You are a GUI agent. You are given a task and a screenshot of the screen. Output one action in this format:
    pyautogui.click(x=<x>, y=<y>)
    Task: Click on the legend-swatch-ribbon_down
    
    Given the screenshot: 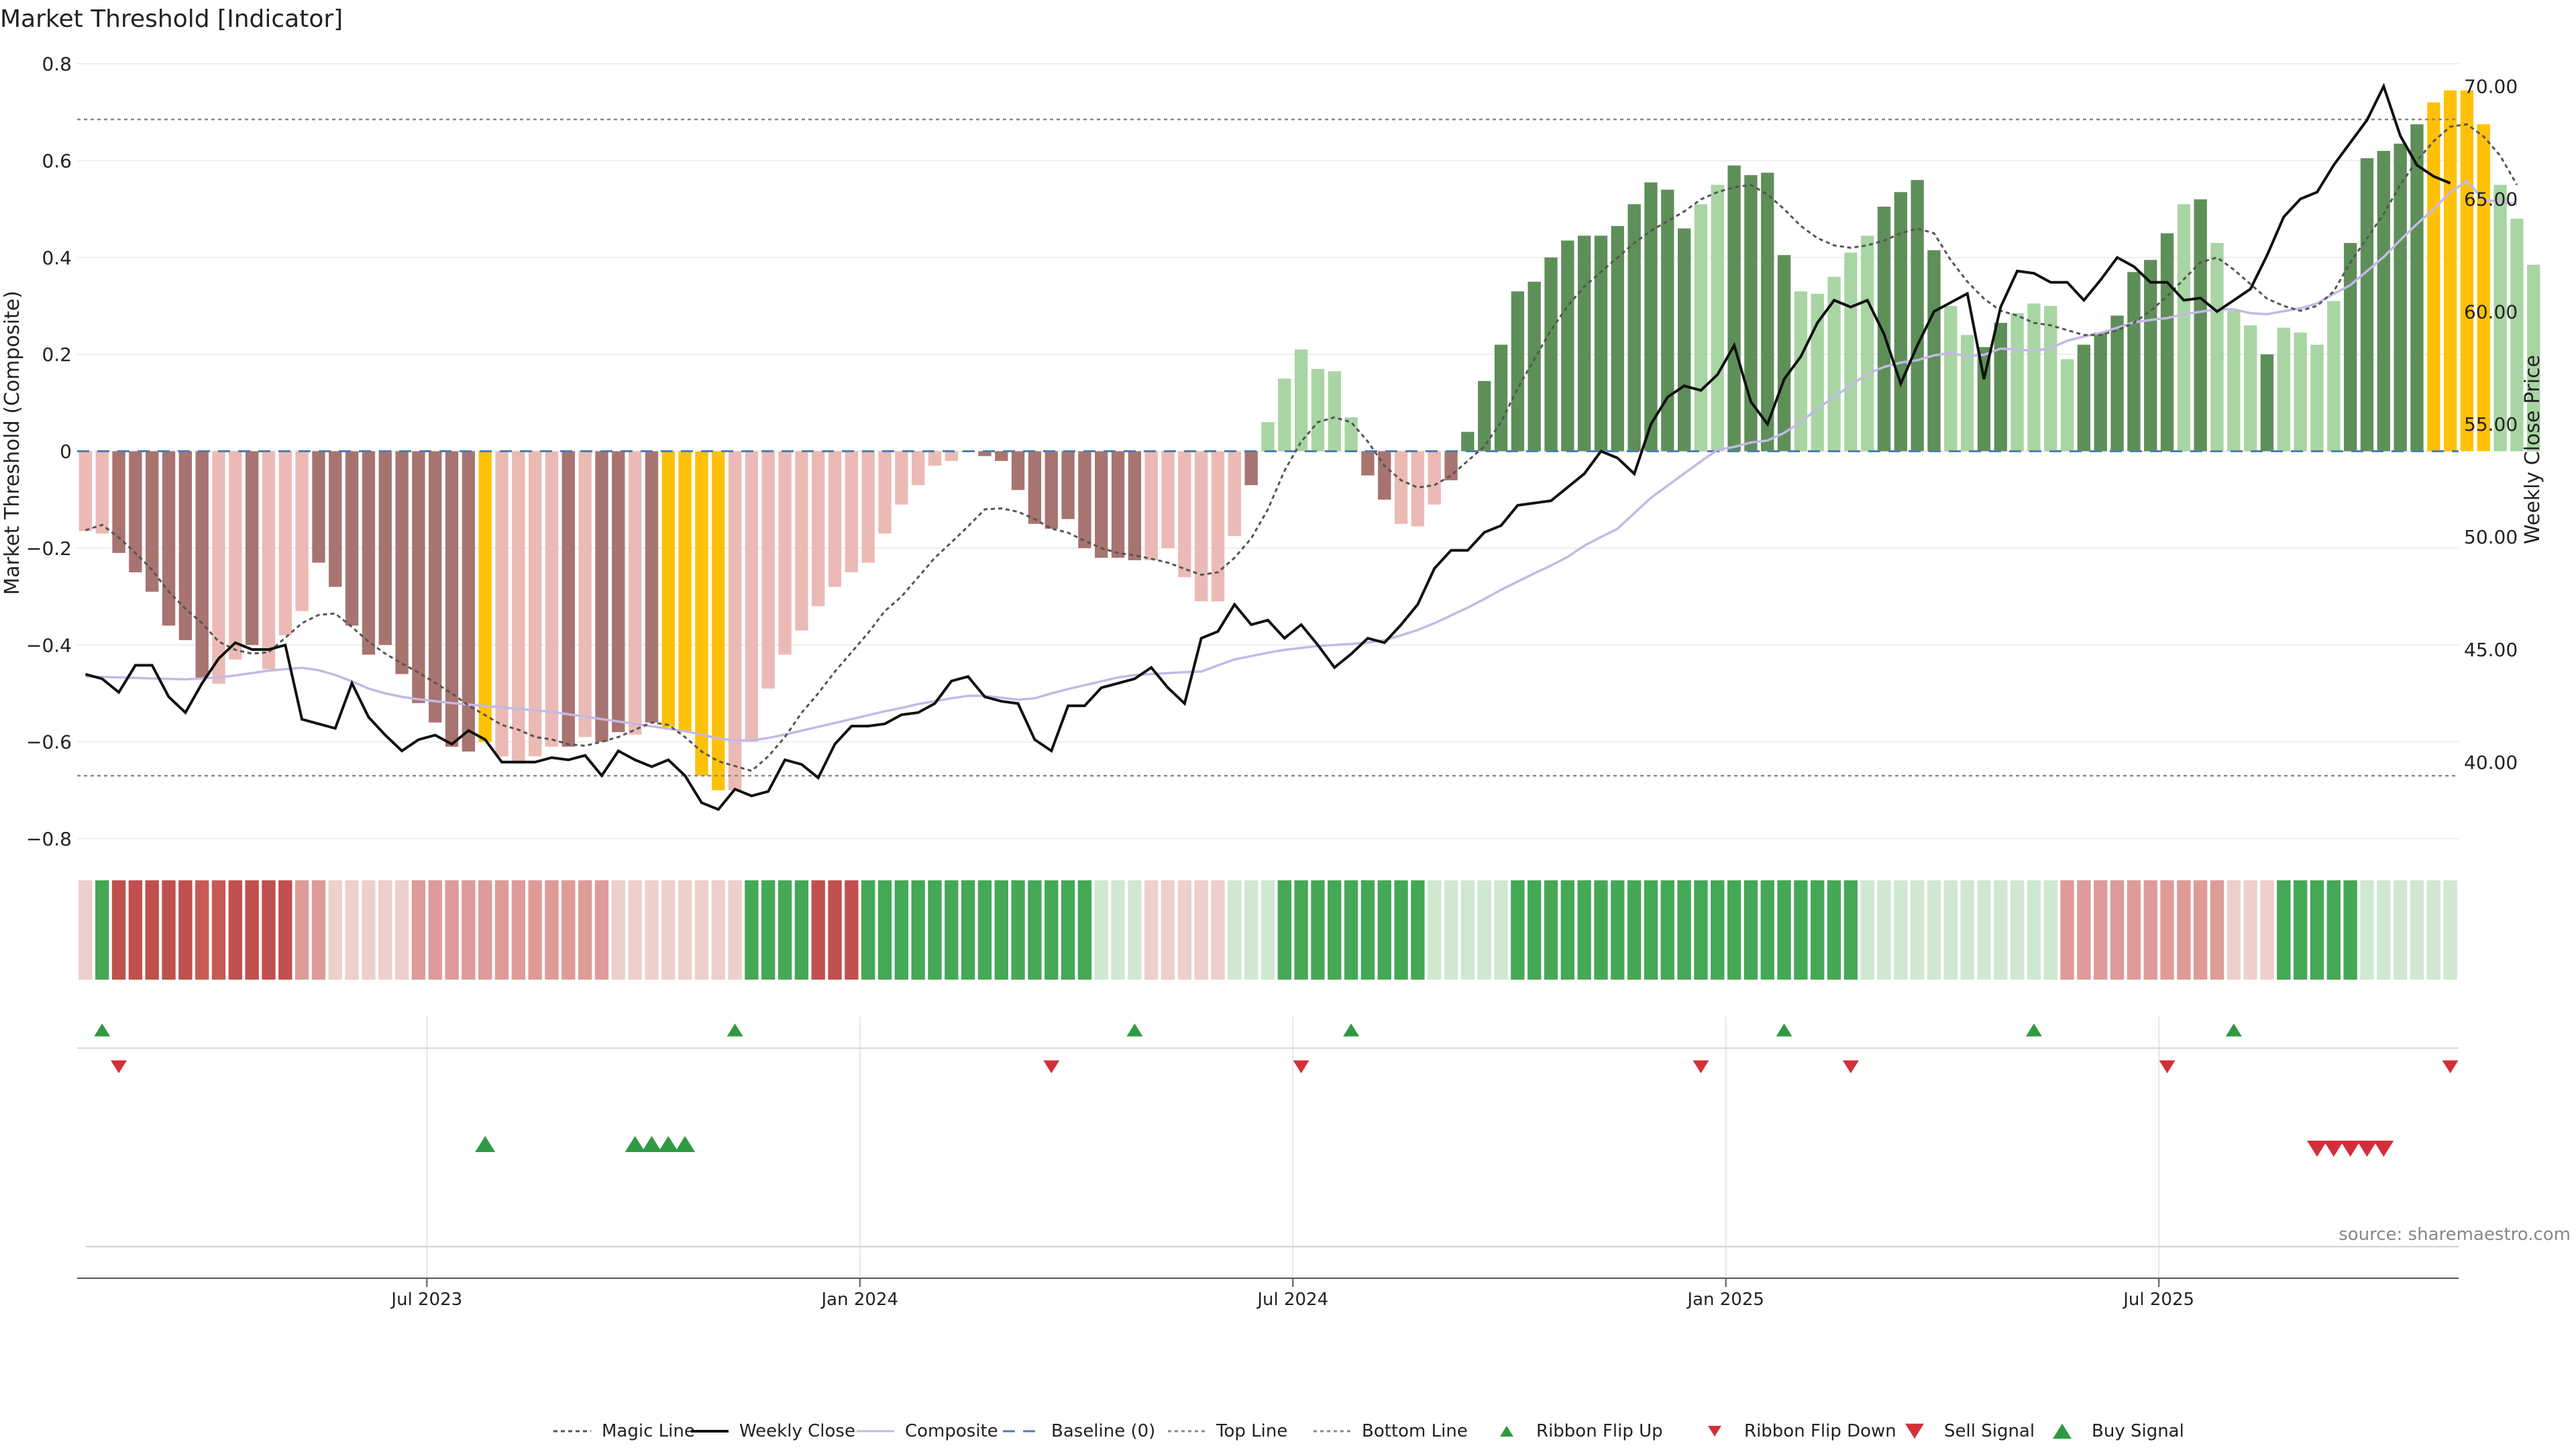 What is the action you would take?
    pyautogui.click(x=1714, y=1432)
    